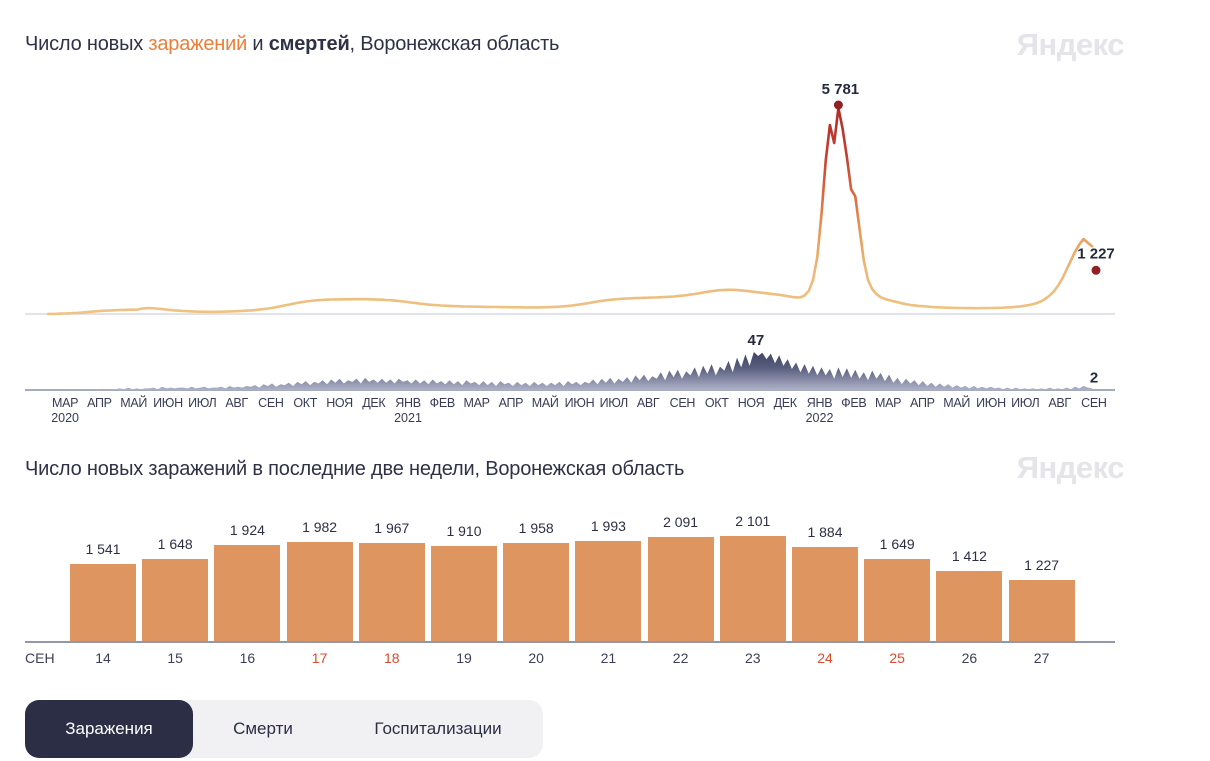  I want to click on bar-value-label: 1 227, so click(1042, 565).